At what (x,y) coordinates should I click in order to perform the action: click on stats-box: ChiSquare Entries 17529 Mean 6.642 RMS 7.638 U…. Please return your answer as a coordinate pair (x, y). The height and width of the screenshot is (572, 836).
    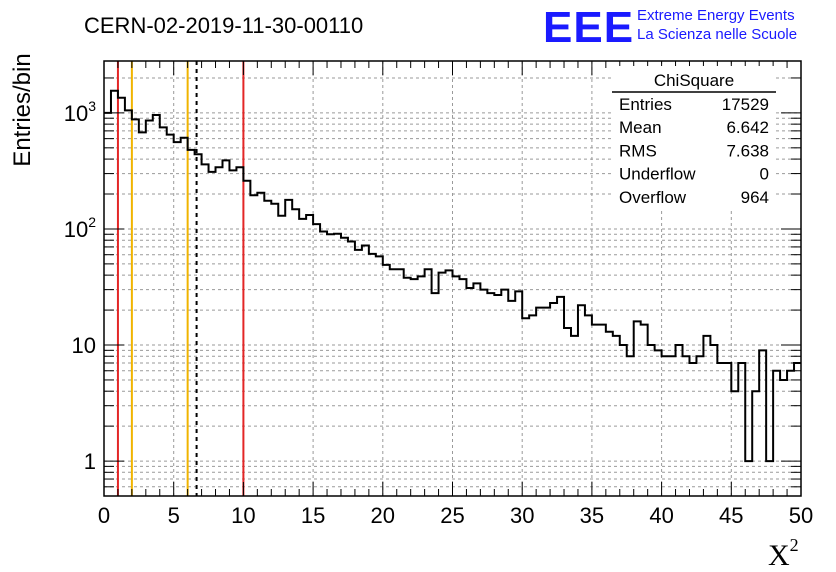
    Looking at the image, I should click on (694, 137).